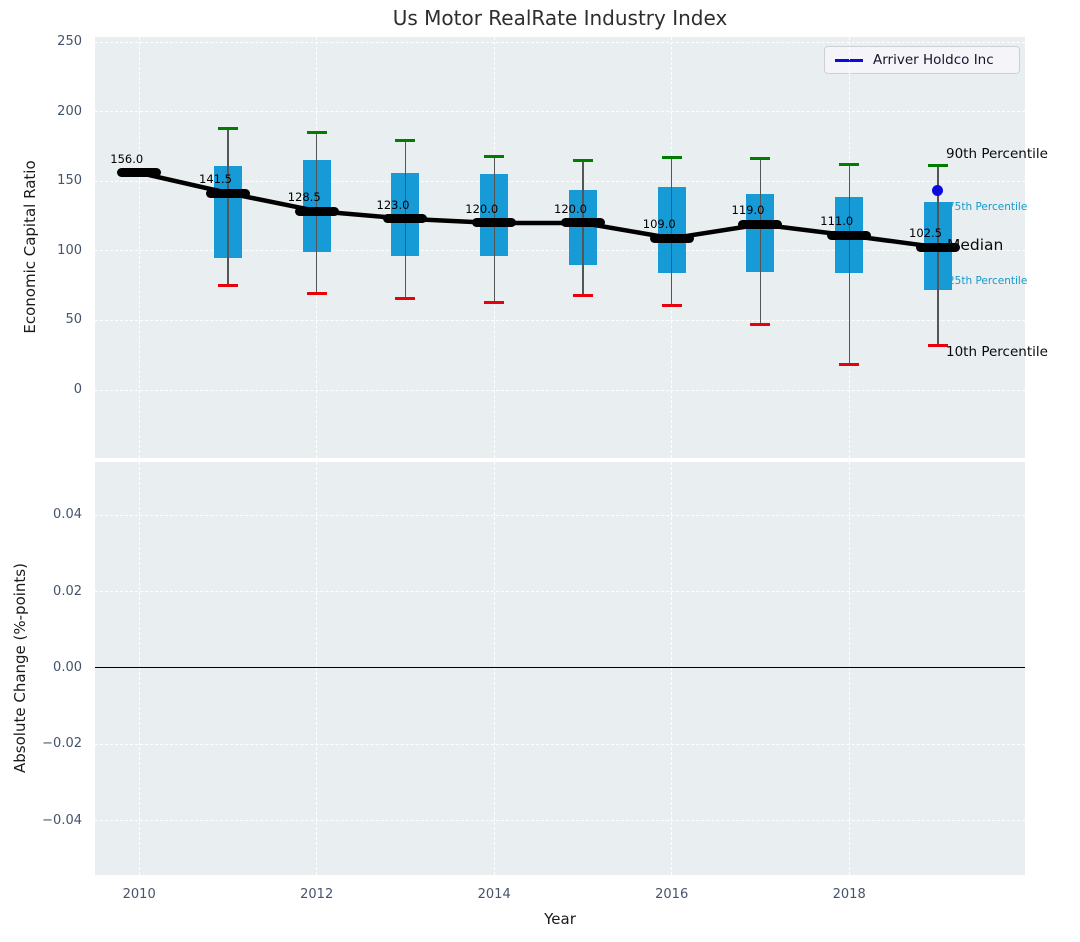 The width and height of the screenshot is (1080, 942). Describe the element at coordinates (304, 197) in the screenshot. I see `median-value-label: 128.5` at that location.